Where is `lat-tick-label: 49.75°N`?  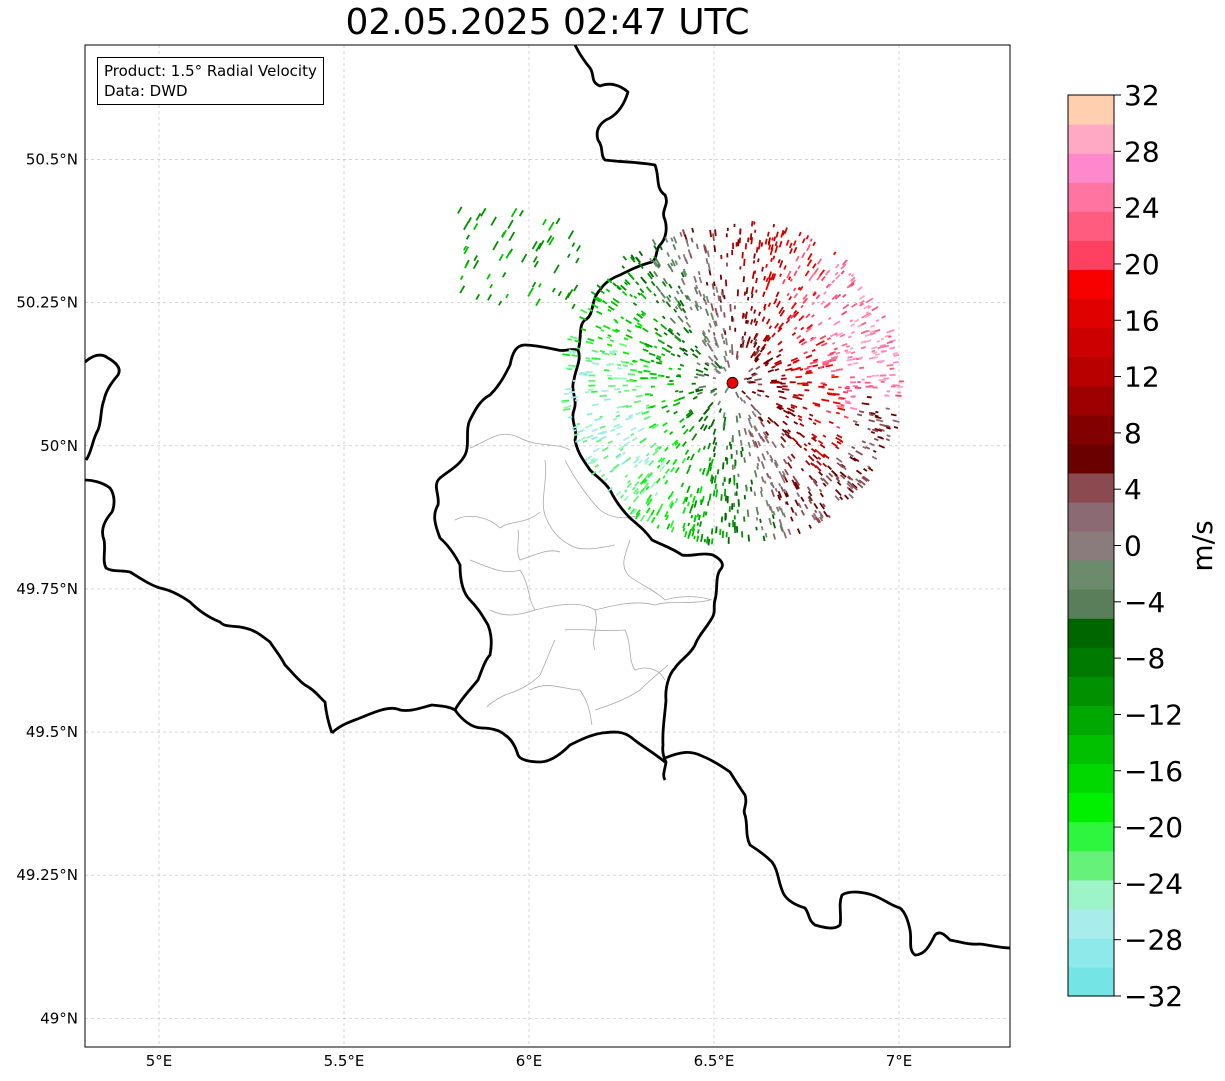 lat-tick-label: 49.75°N is located at coordinates (47, 589).